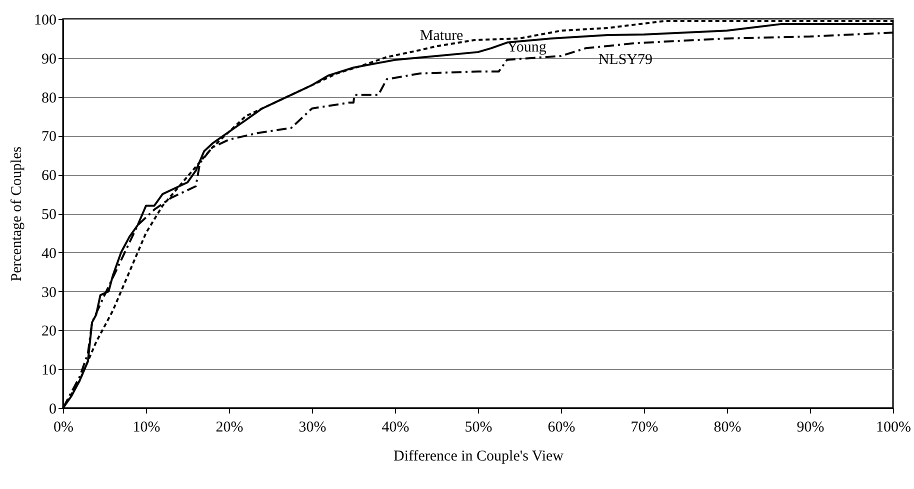 The height and width of the screenshot is (489, 914). I want to click on x-tick-label: 50%, so click(478, 428).